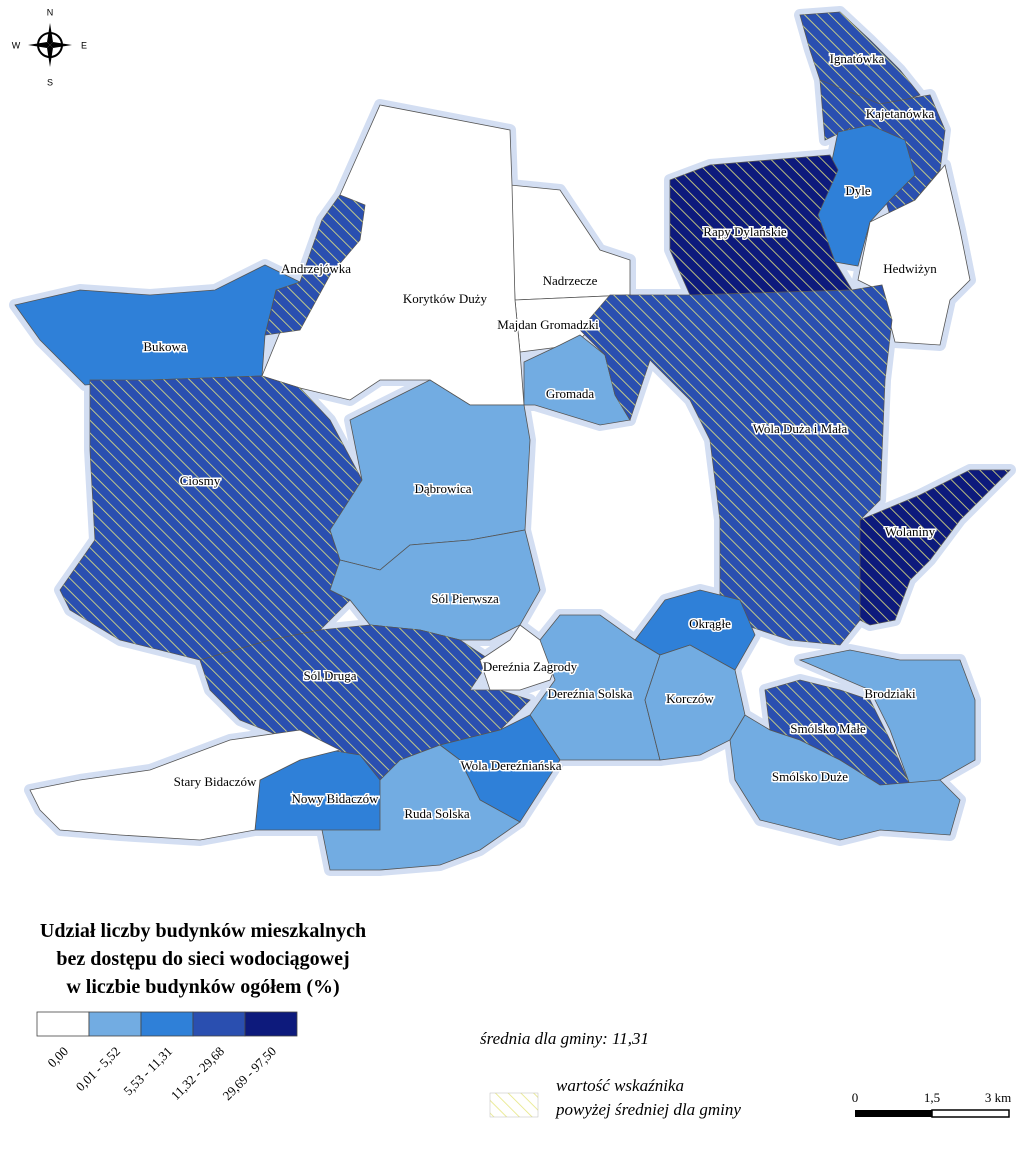 The height and width of the screenshot is (1149, 1024). I want to click on region-label: Wola Dereźniańska, so click(510, 765).